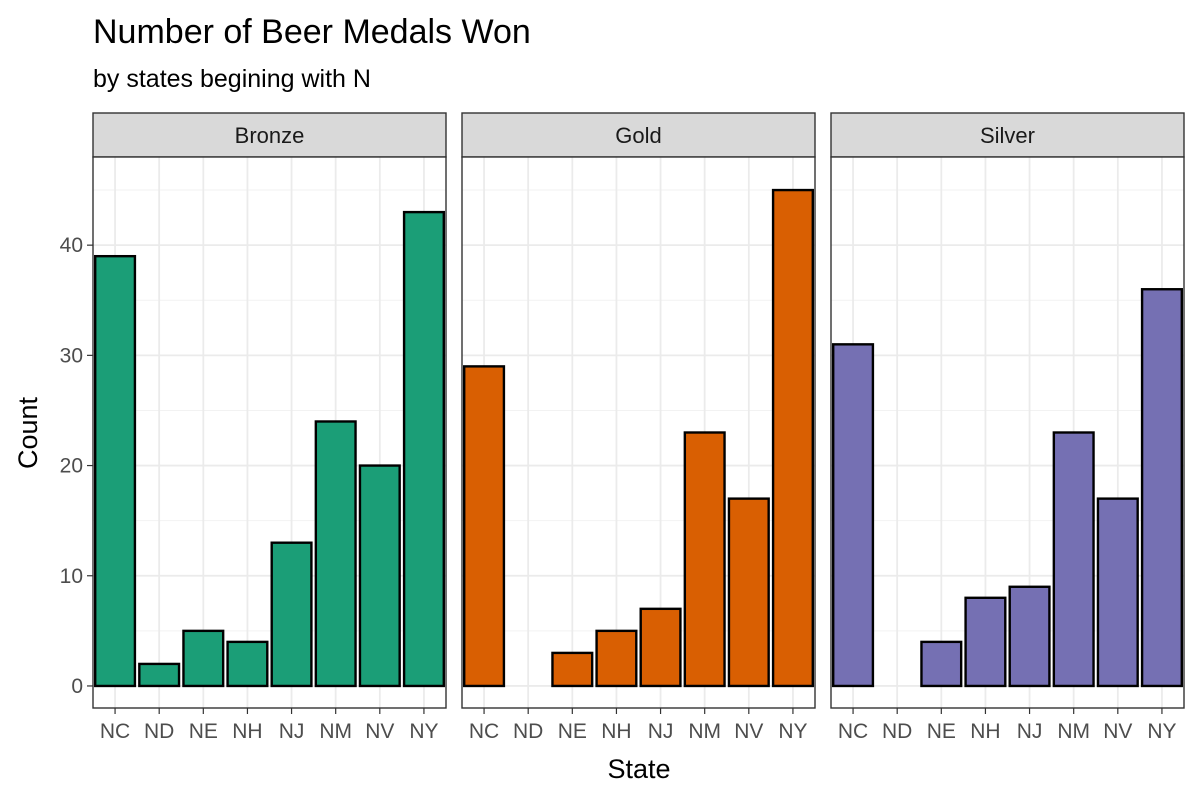  What do you see at coordinates (941, 664) in the screenshot?
I see `bar-silver-ne` at bounding box center [941, 664].